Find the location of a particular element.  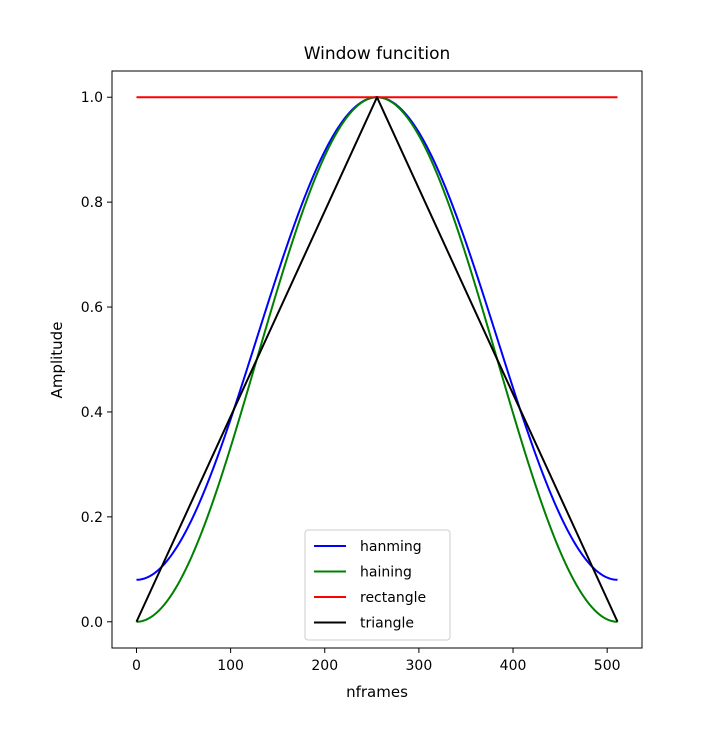

legend-items: hanming haining rectangle triangle is located at coordinates (370, 585).